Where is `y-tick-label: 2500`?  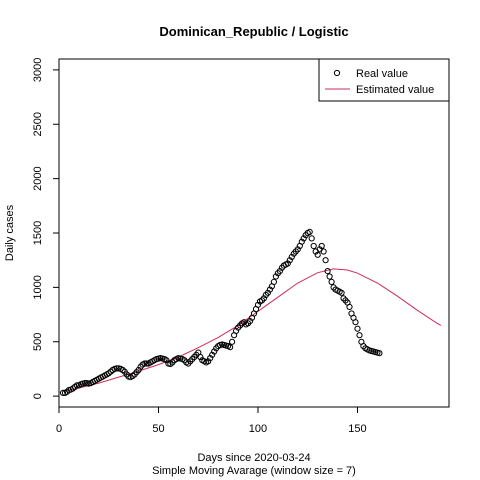
y-tick-label: 2500 is located at coordinates (38, 124).